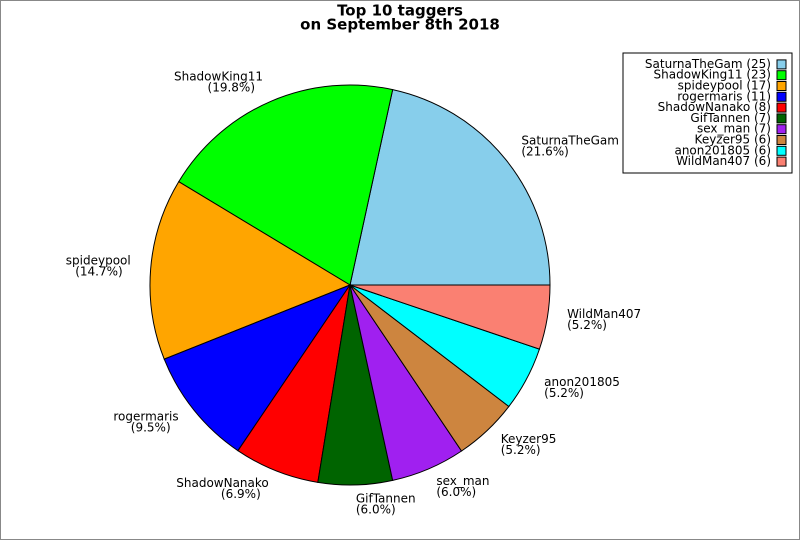  I want to click on legend-label: sex_man (7), so click(734, 129).